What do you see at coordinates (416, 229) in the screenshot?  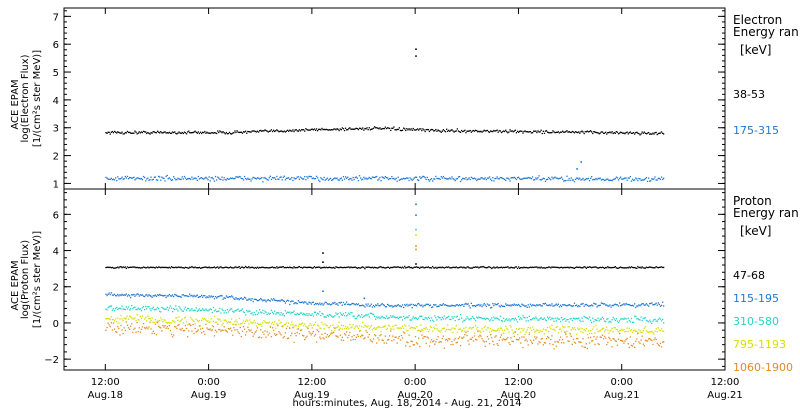 I see `spike-point` at bounding box center [416, 229].